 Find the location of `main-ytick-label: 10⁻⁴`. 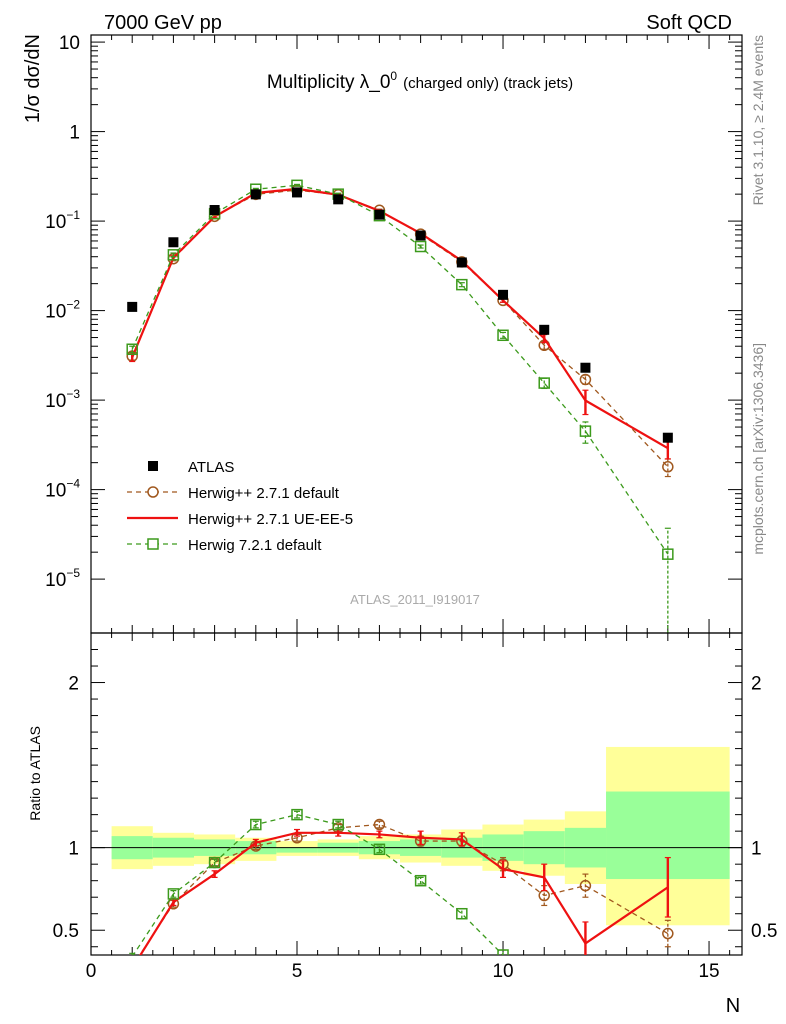

main-ytick-label: 10⁻⁴ is located at coordinates (62, 489).